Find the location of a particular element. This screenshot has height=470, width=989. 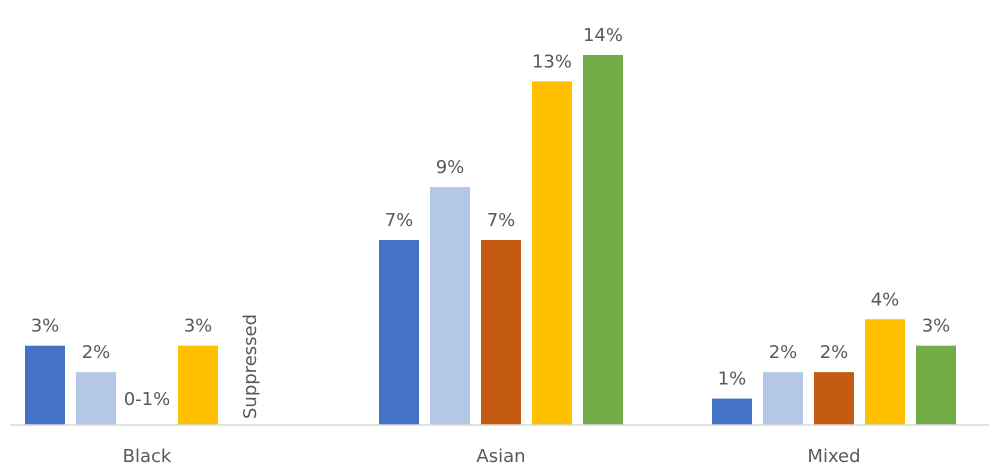

category-labels-group: Black Asian Mixed is located at coordinates (492, 456).